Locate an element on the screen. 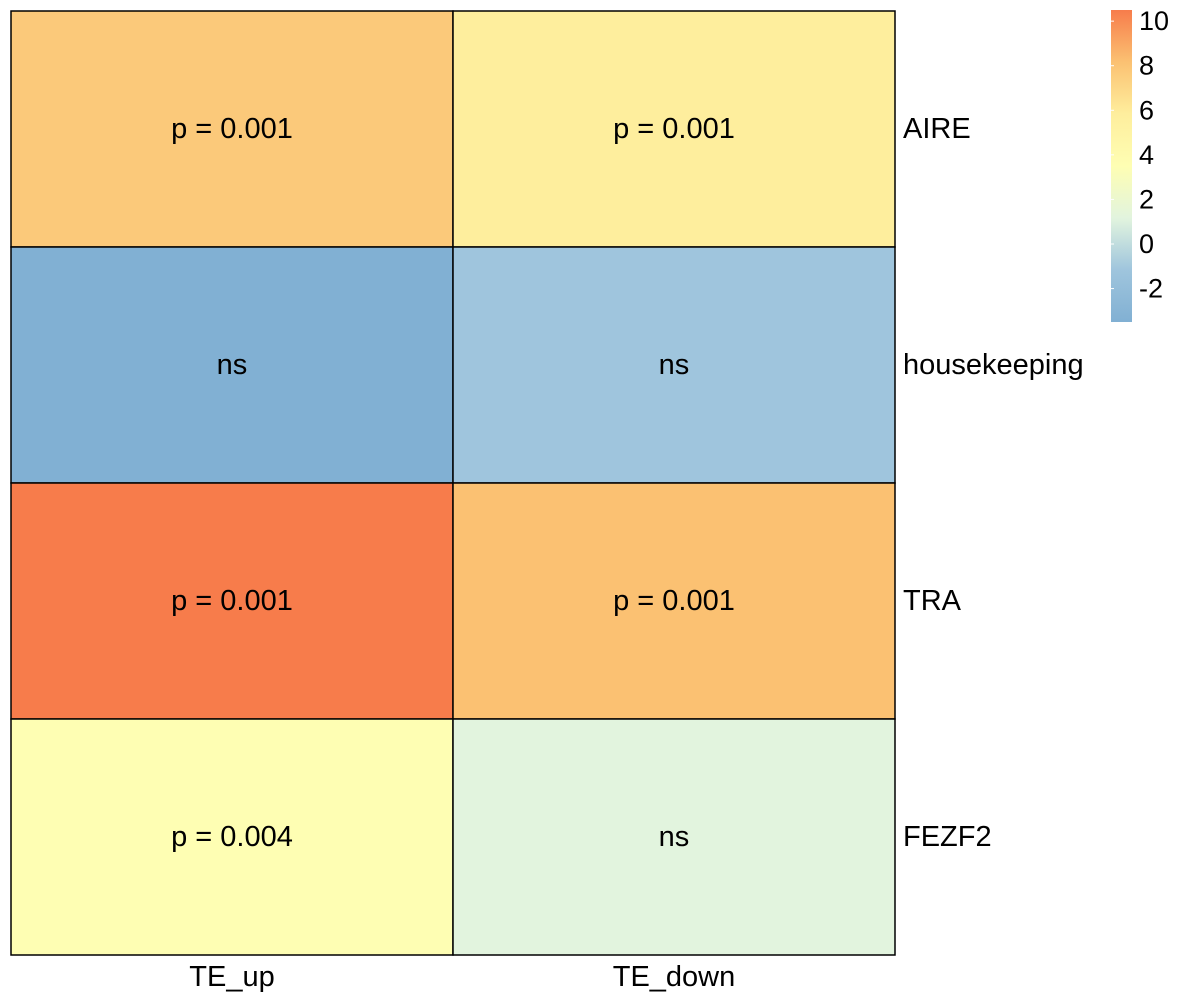 This screenshot has width=1200, height=1000. cell-annotation: p = 0.004 is located at coordinates (232, 837).